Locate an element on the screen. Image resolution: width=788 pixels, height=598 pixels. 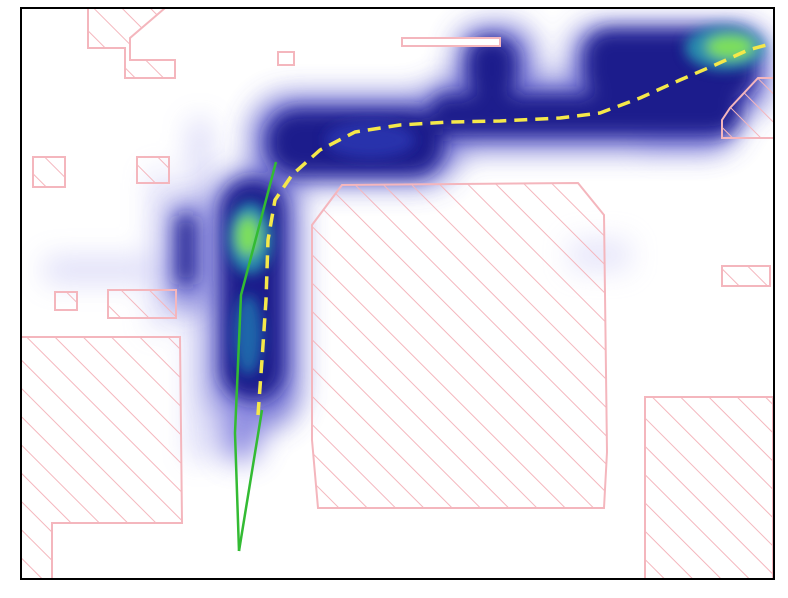
obstacle-bottom-right is located at coordinates (709, 487).